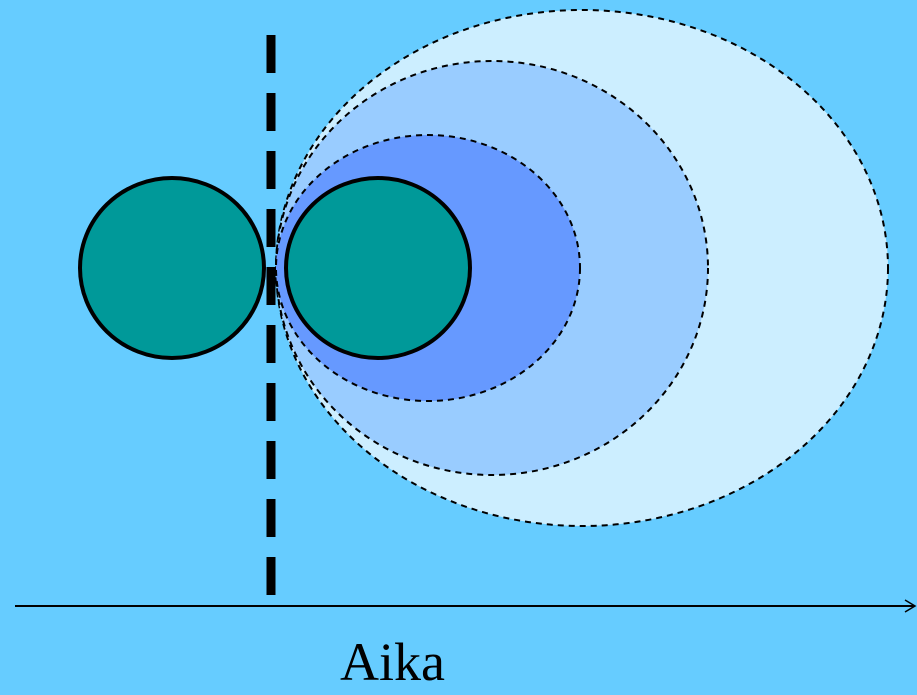 The width and height of the screenshot is (917, 695). I want to click on time-axis-arrowhead, so click(910, 606).